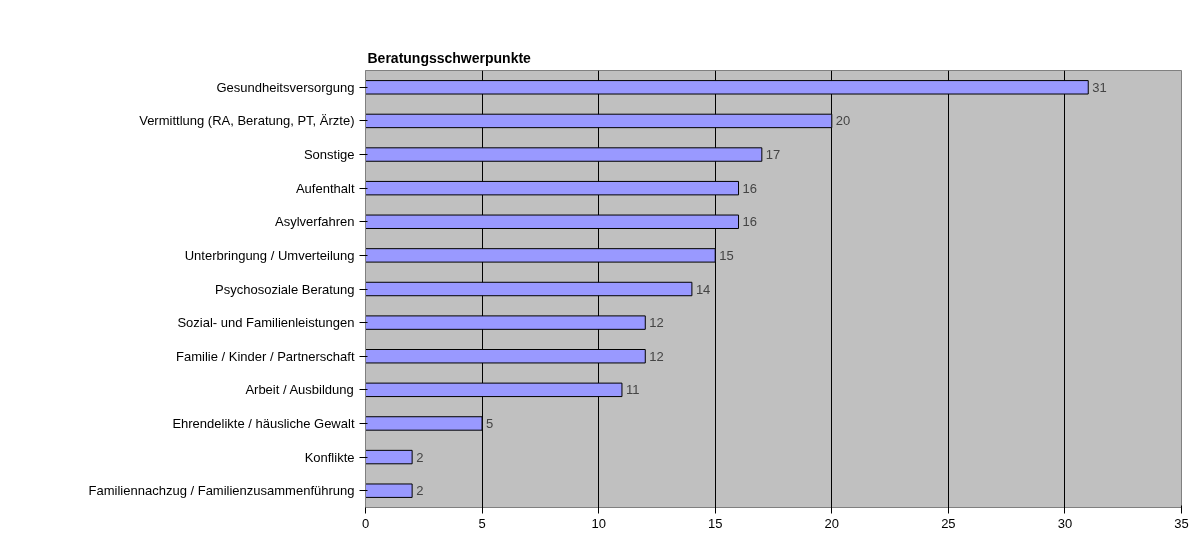  What do you see at coordinates (285, 87) in the screenshot?
I see `y-tick-label: Gesundheitsversorgung` at bounding box center [285, 87].